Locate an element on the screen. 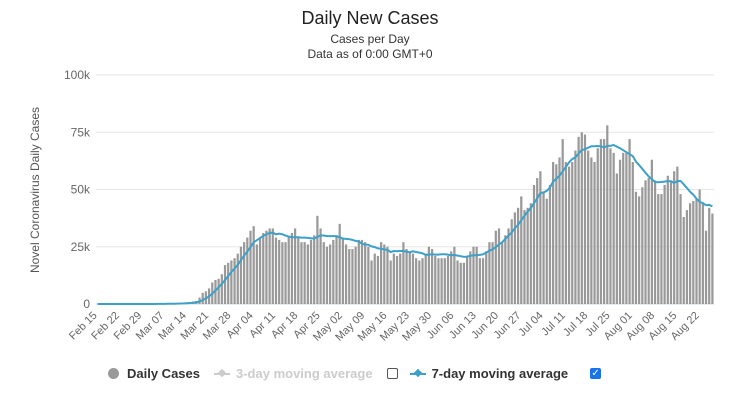 The image size is (730, 415). chart-subtitle: Cases per Day is located at coordinates (369, 39).